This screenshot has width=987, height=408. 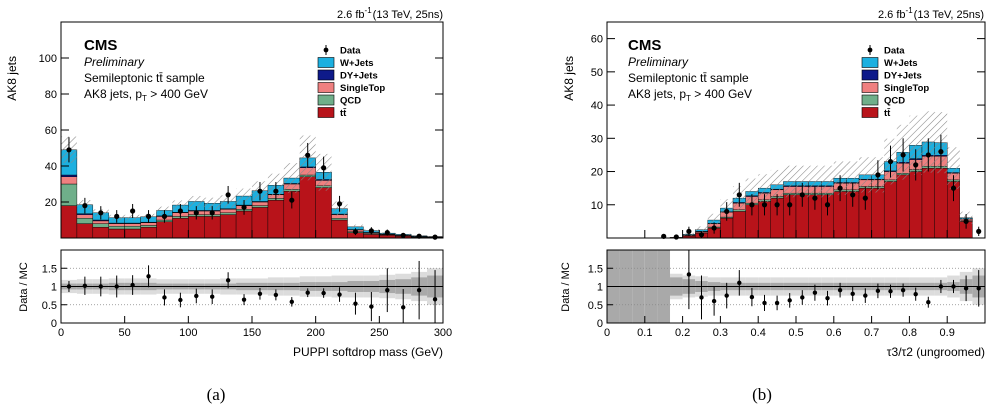 What do you see at coordinates (569, 78) in the screenshot?
I see `y-axis-title: AK8 jets` at bounding box center [569, 78].